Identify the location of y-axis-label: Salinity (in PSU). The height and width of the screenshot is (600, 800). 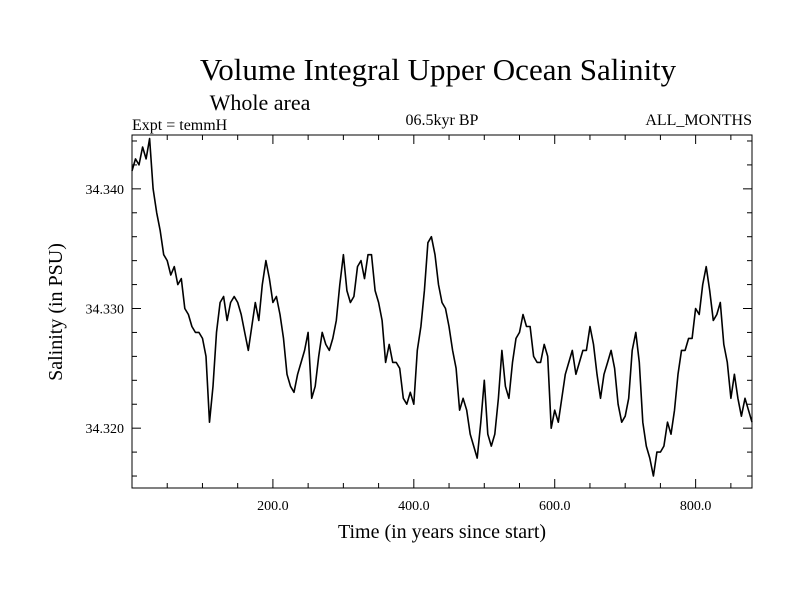
(56, 312).